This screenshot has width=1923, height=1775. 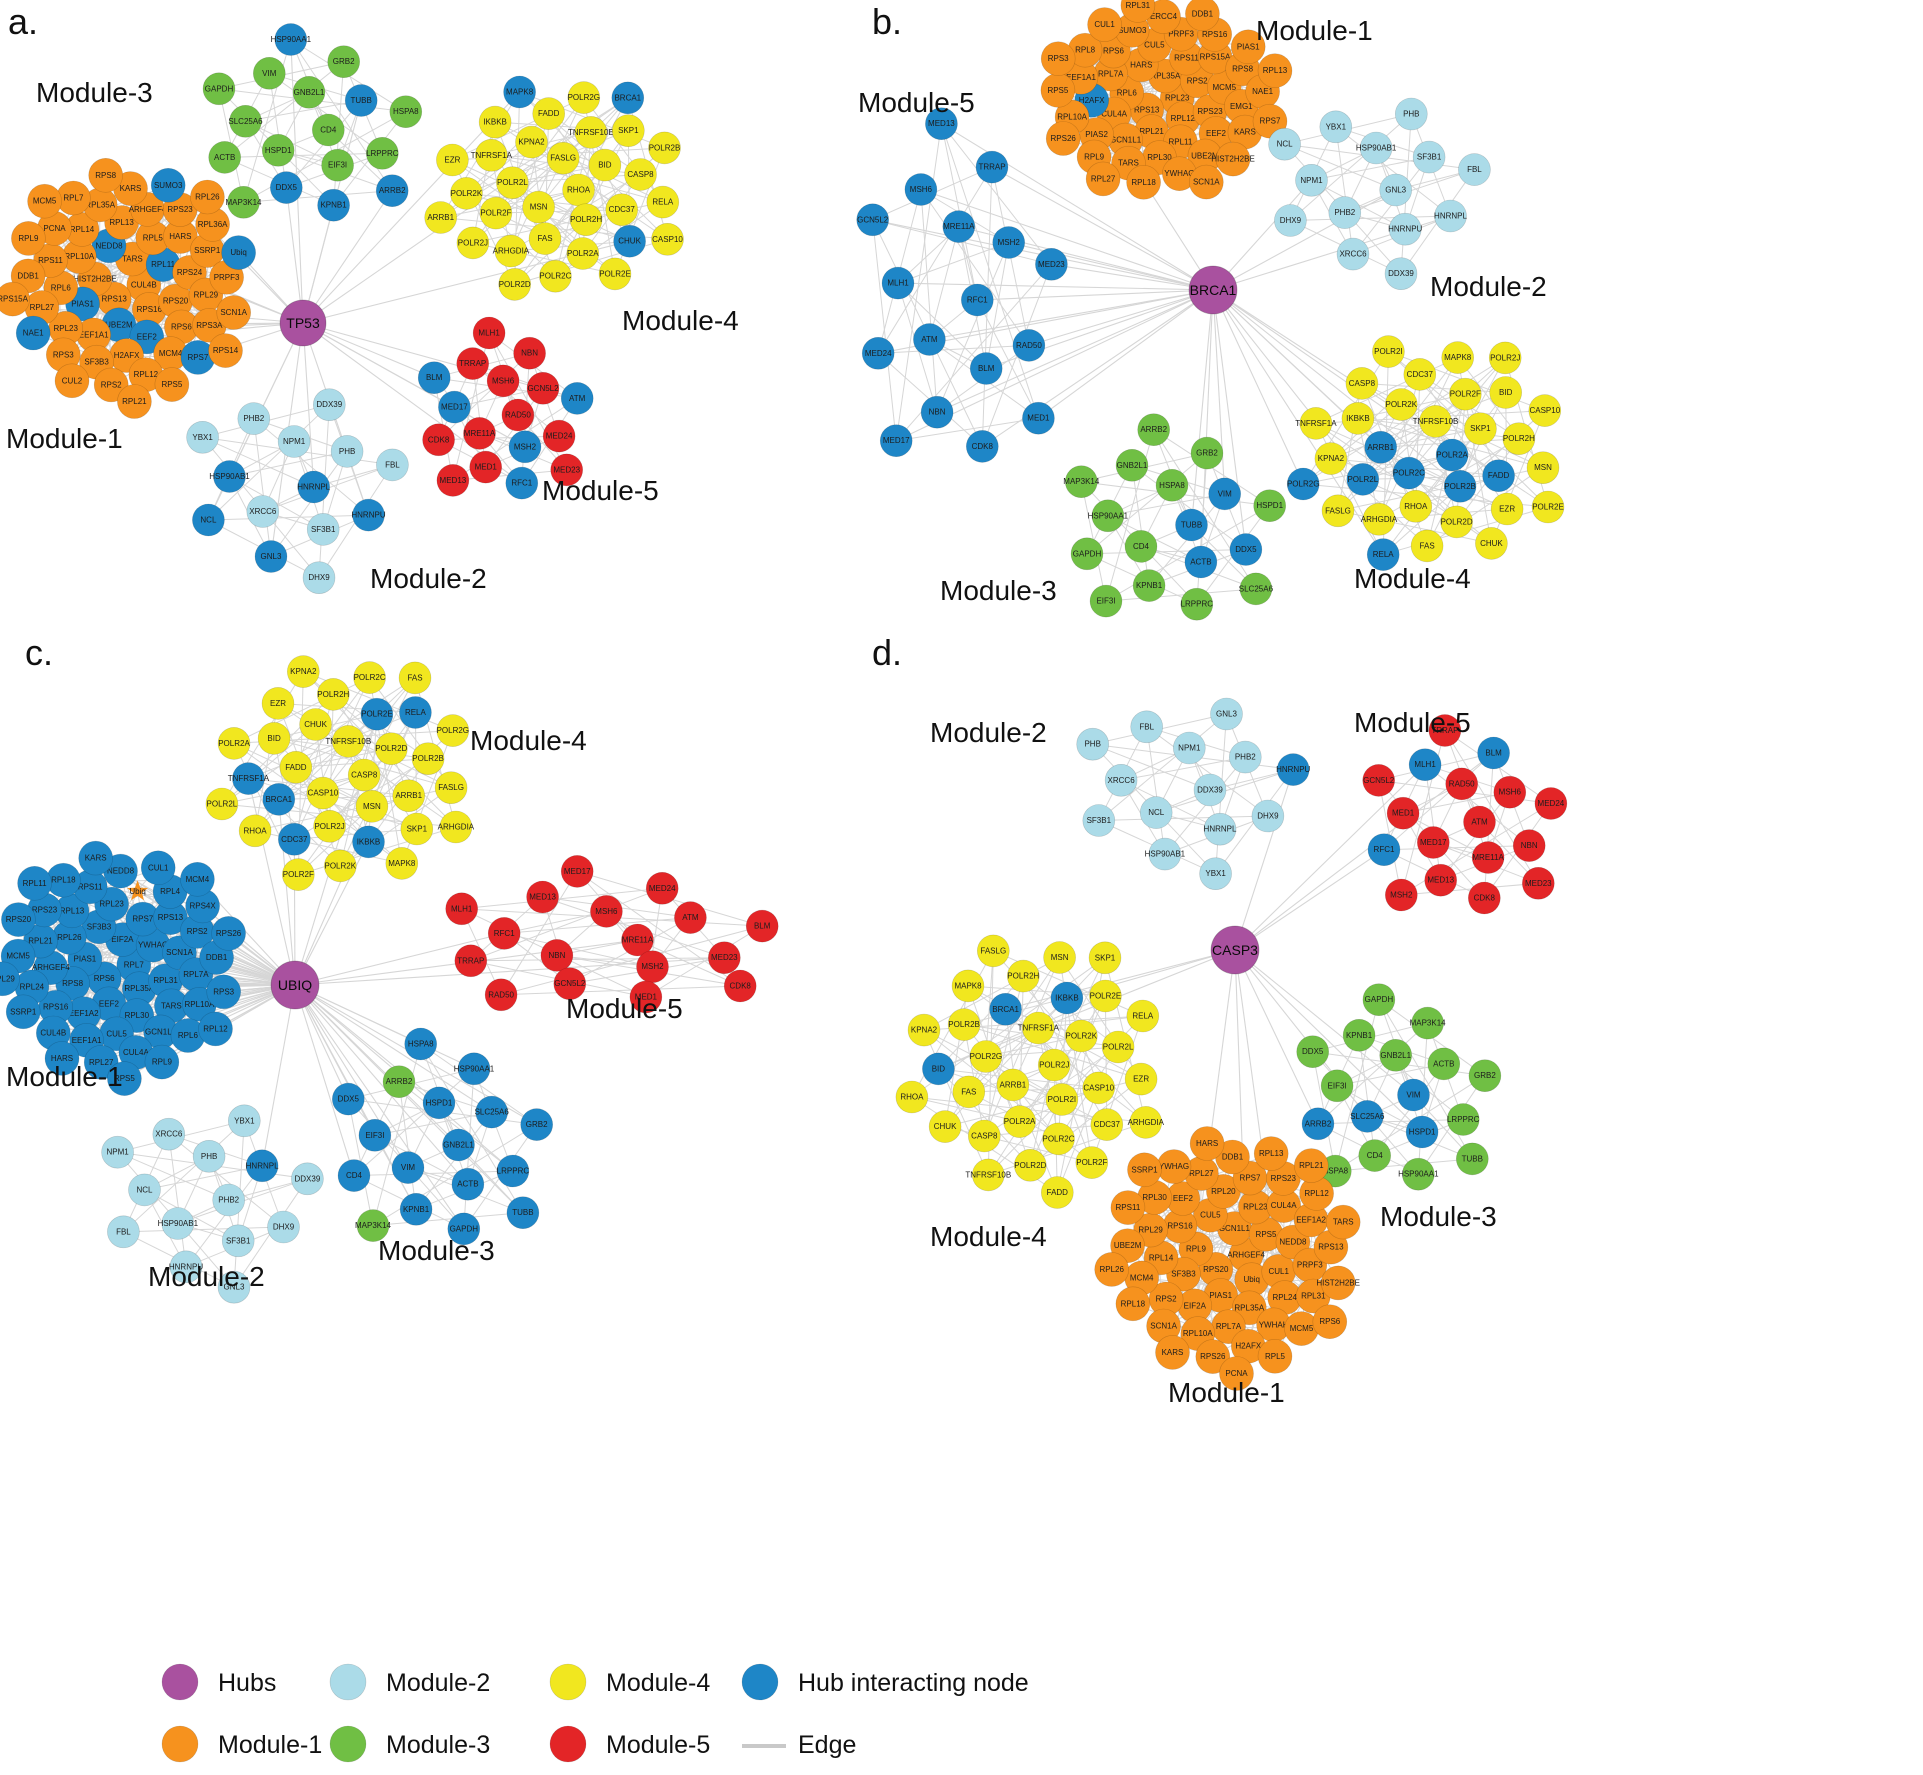 I want to click on node-PIAS1, so click(x=1248, y=47).